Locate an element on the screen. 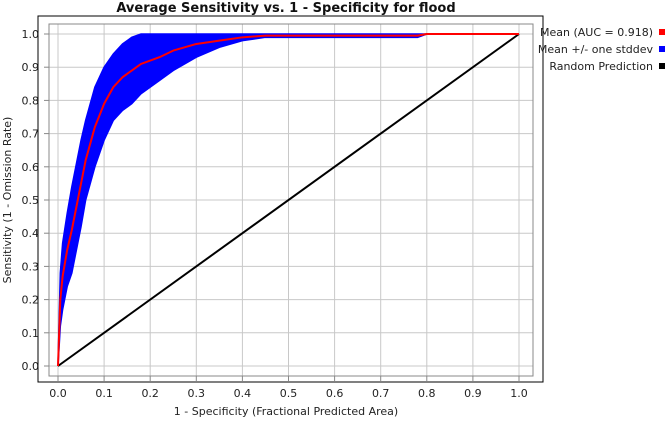 Image resolution: width=671 pixels, height=422 pixels. x-tick-label: 0.9 is located at coordinates (473, 393).